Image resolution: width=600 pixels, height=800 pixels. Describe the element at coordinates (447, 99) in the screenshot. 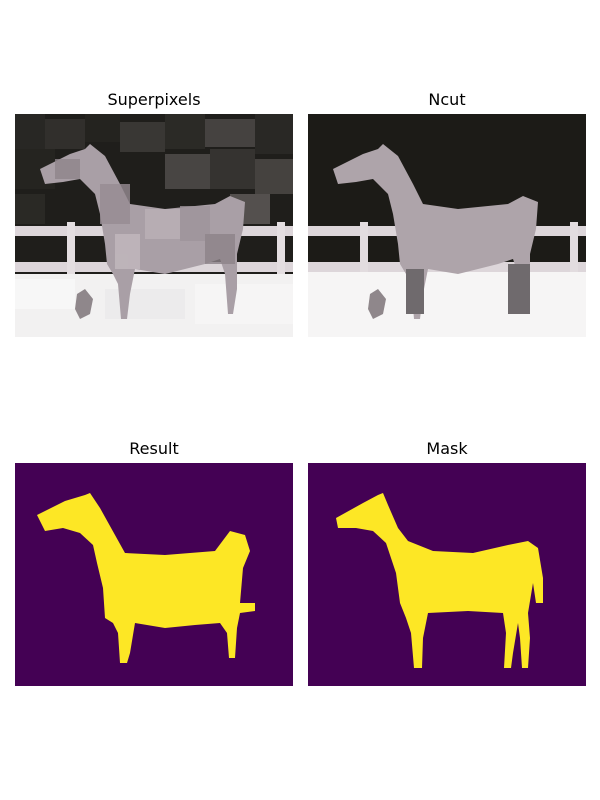

I see `panel-title-ncut: Ncut` at that location.